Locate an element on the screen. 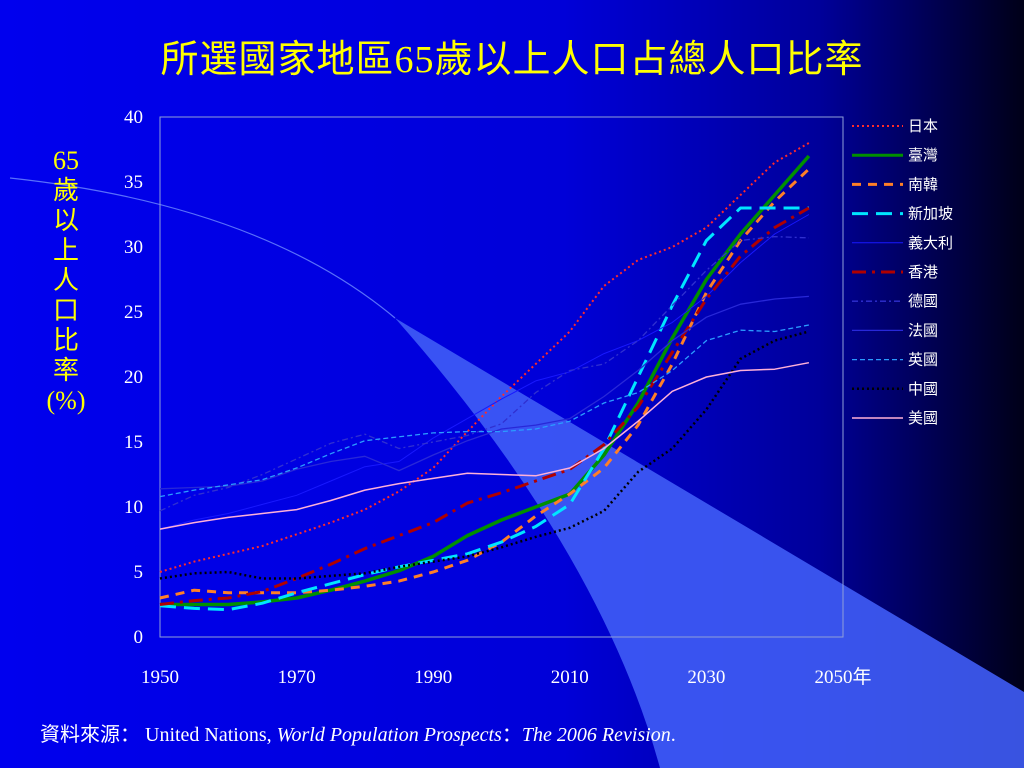 Image resolution: width=1024 pixels, height=768 pixels. y-axis-label-char: 率 is located at coordinates (65, 370).